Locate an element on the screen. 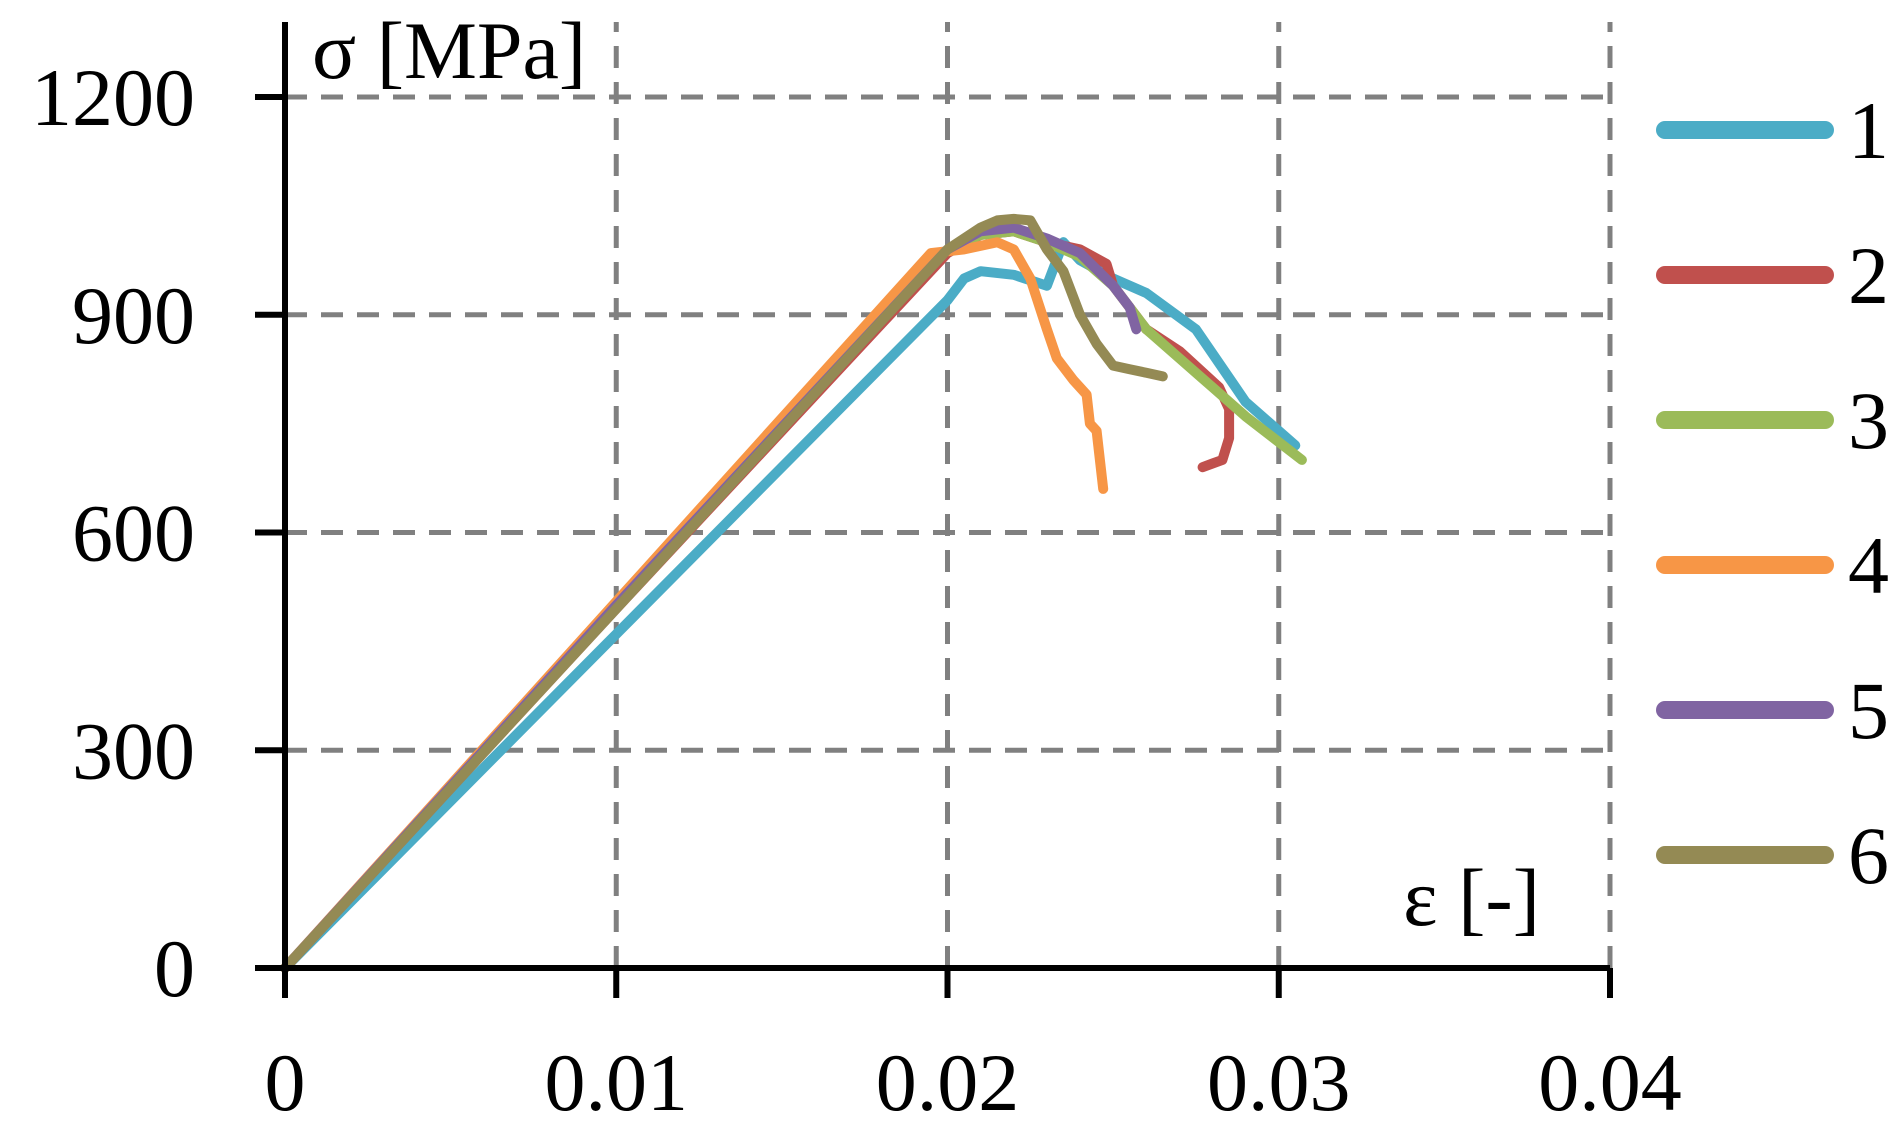 The image size is (1898, 1129). x-tick-label-4: 0.04 is located at coordinates (1610, 1082).